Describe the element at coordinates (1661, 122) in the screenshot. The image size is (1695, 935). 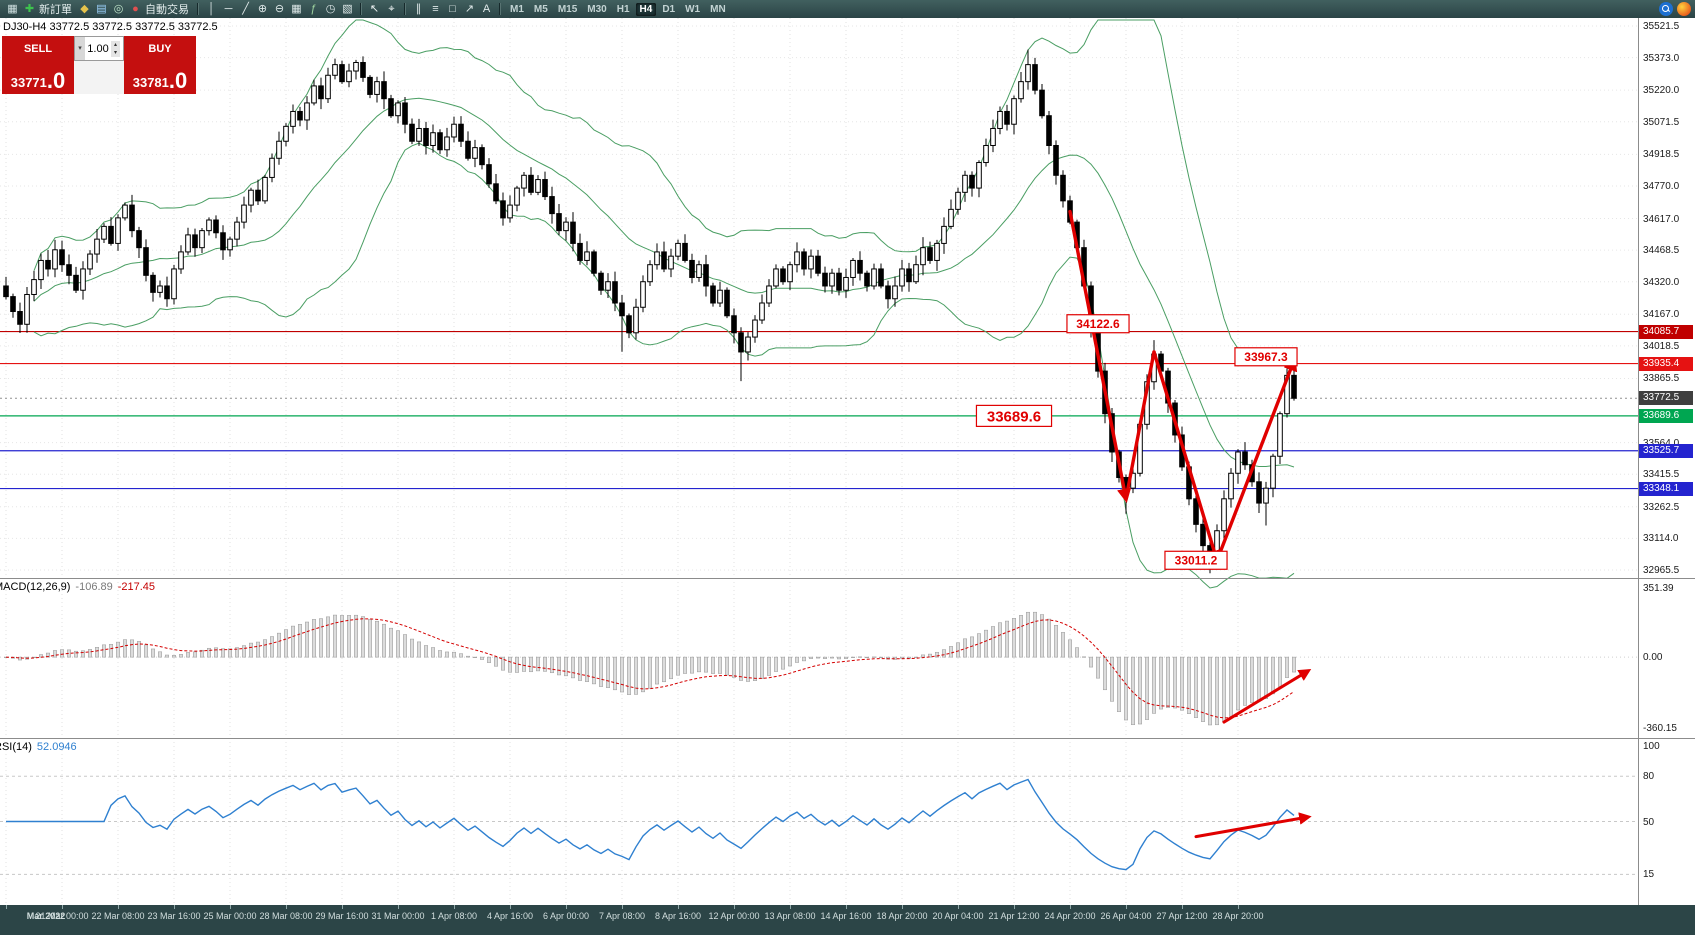
I see `price-tick-label: 35071.5` at that location.